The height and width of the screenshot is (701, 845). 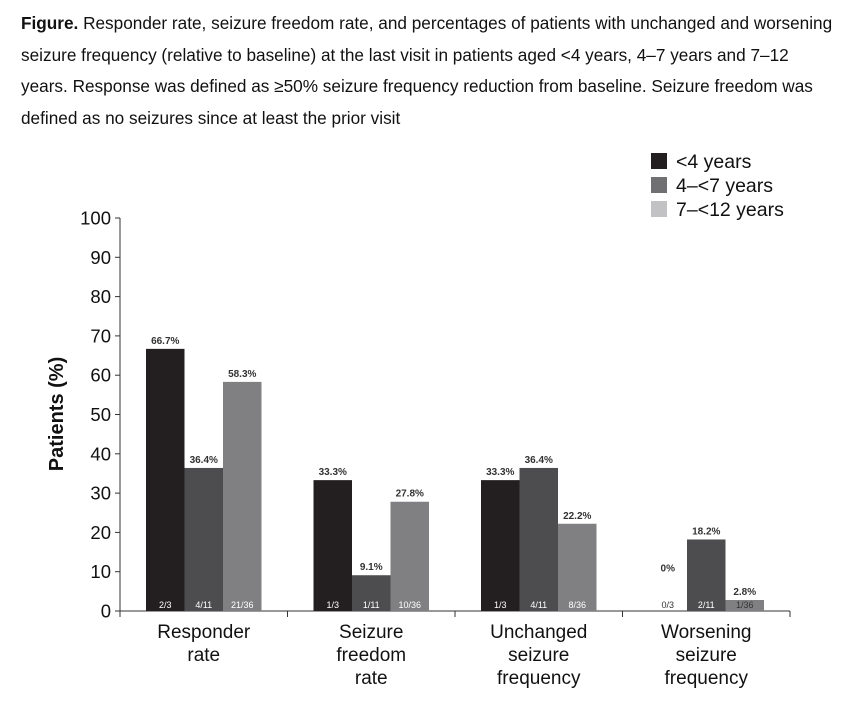 I want to click on bar-count-label: 0/3, so click(x=667, y=605).